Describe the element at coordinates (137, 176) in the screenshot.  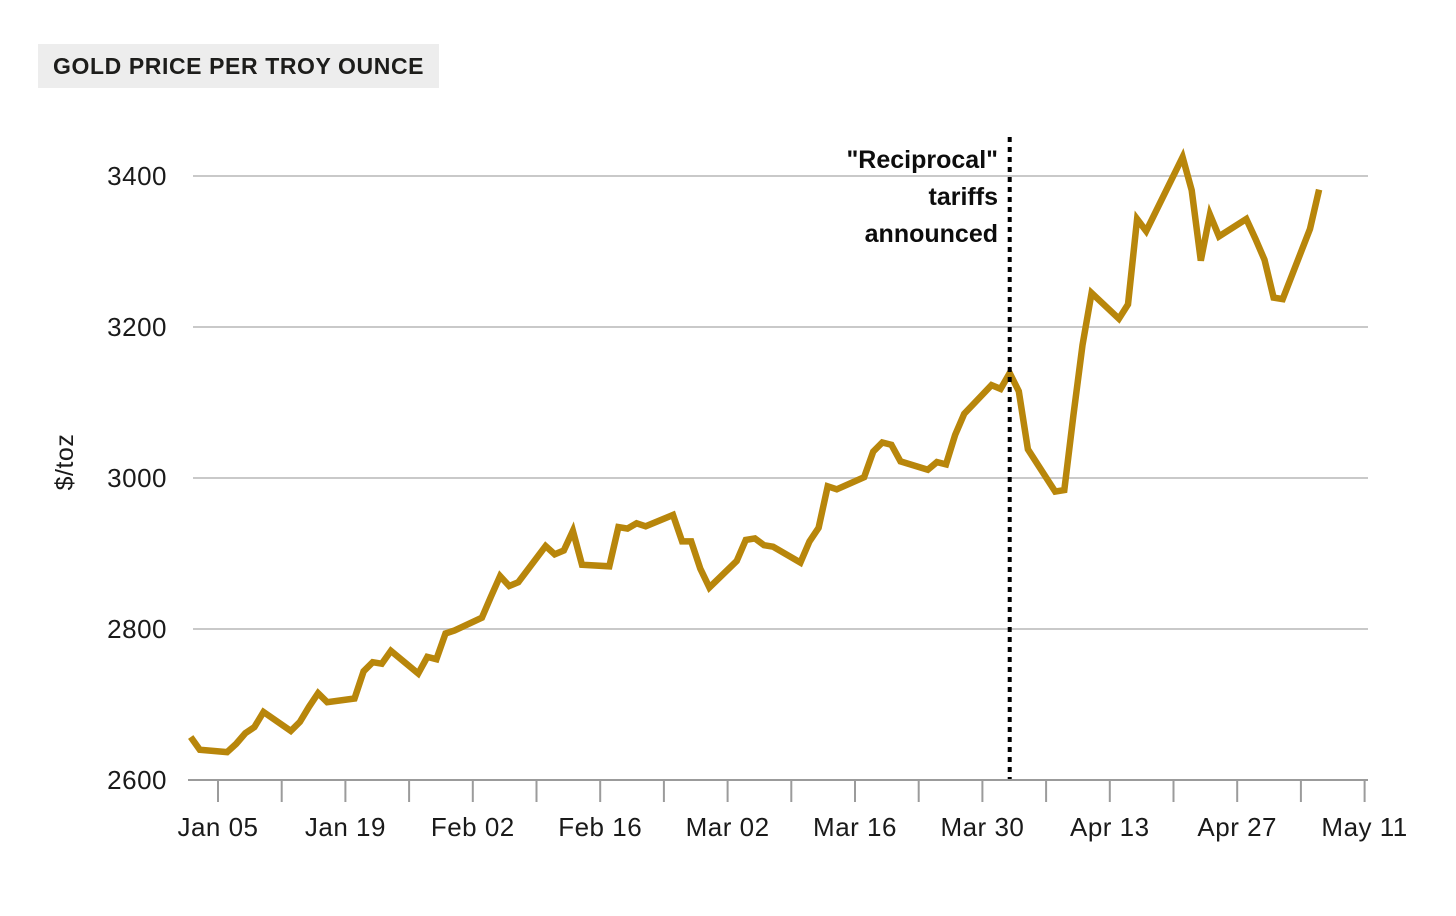
I see `y-tick-label-3400: 3400` at that location.